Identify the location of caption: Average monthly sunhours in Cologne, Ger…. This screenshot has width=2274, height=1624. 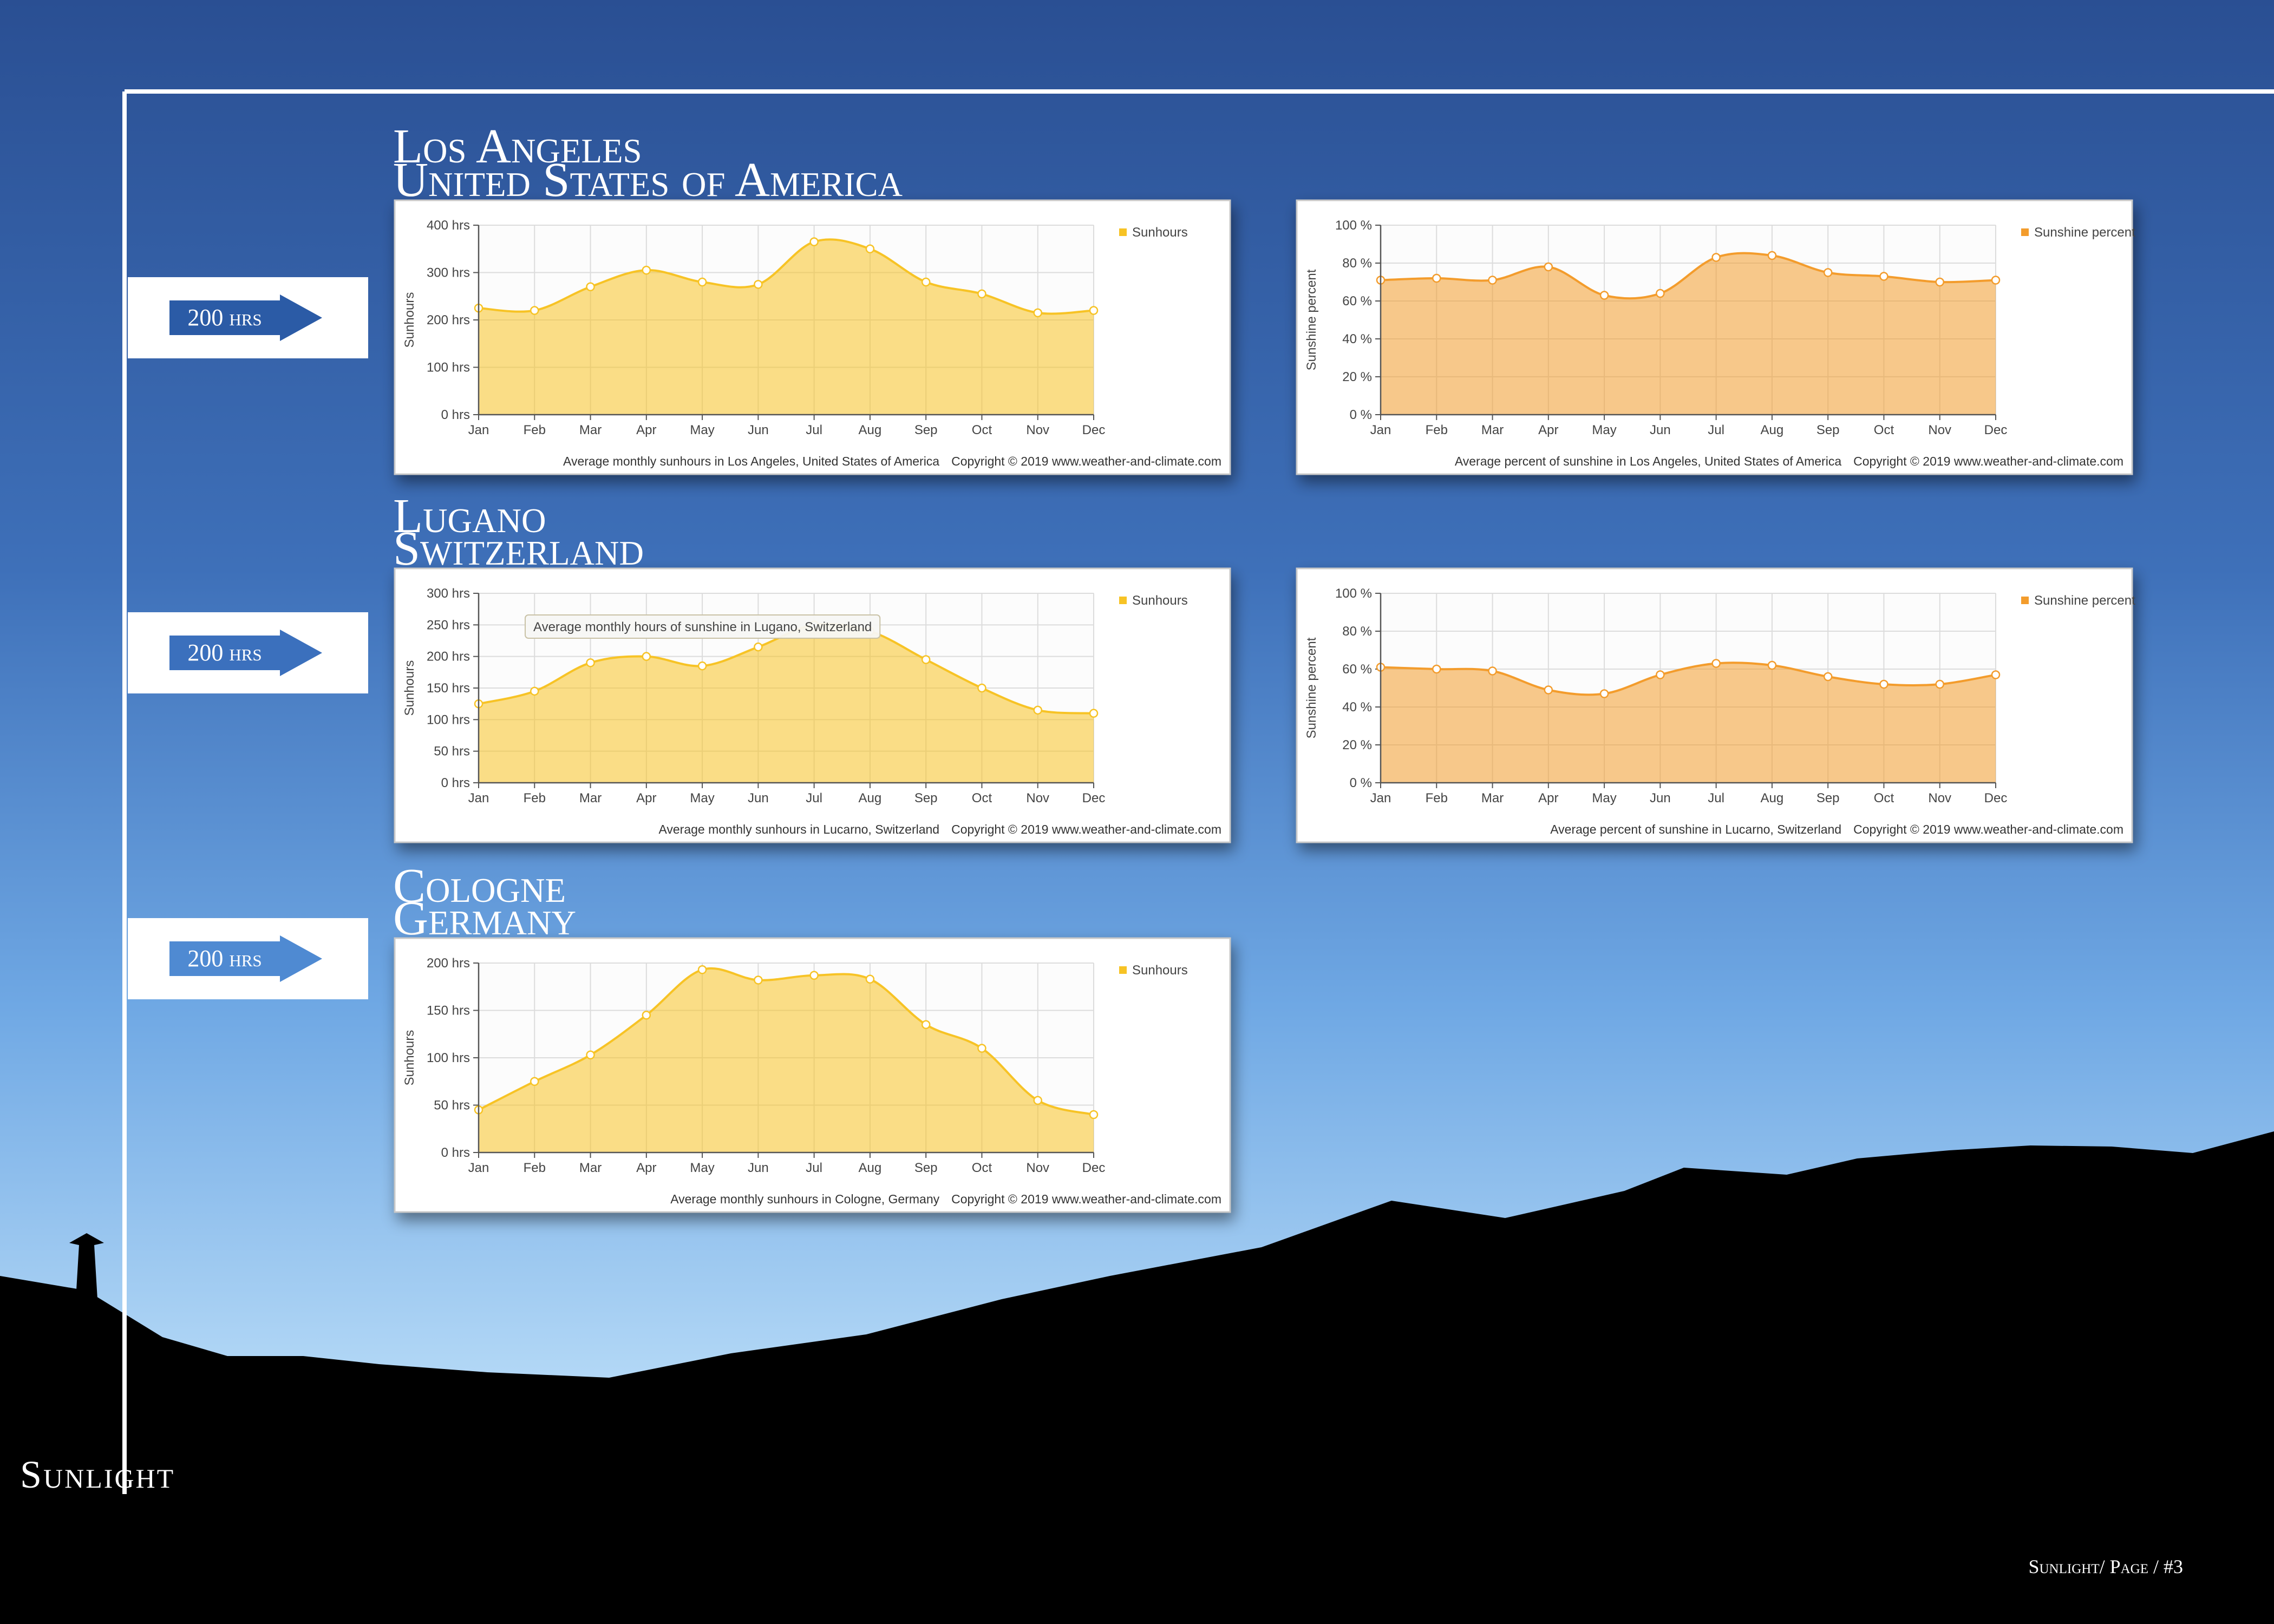
(805, 1199).